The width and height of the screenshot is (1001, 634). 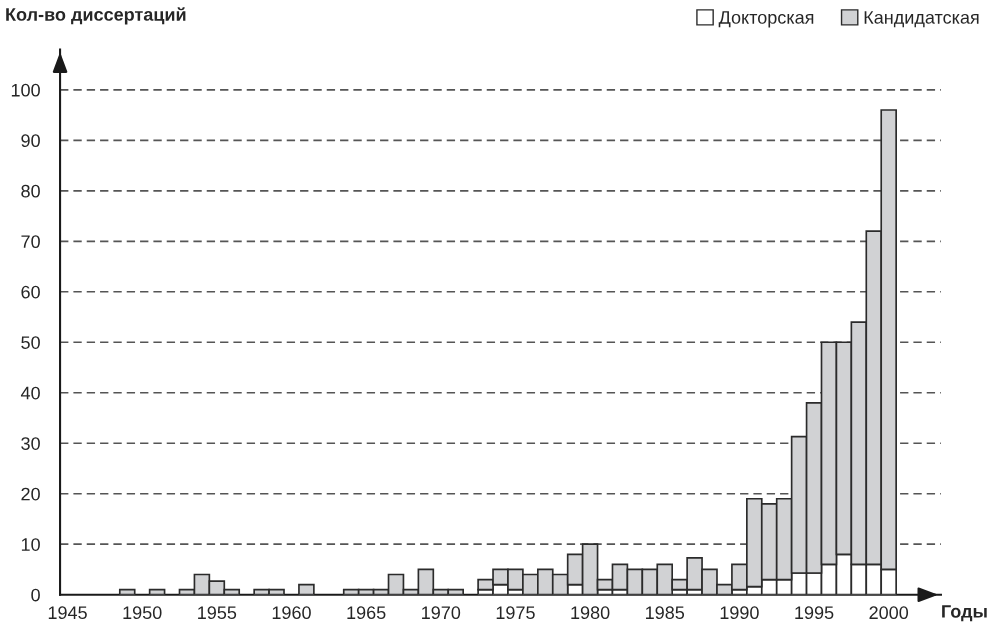 I want to click on y-tick-label: 40, so click(x=30, y=393).